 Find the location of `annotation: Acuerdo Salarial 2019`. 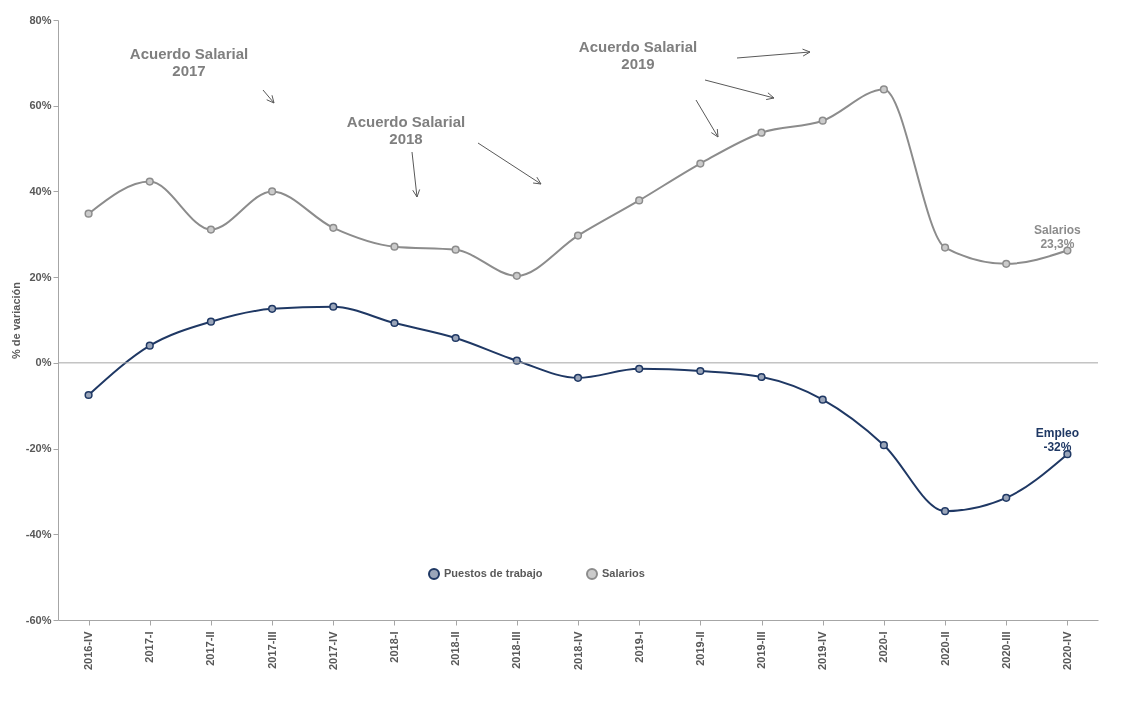

annotation: Acuerdo Salarial 2019 is located at coordinates (638, 55).